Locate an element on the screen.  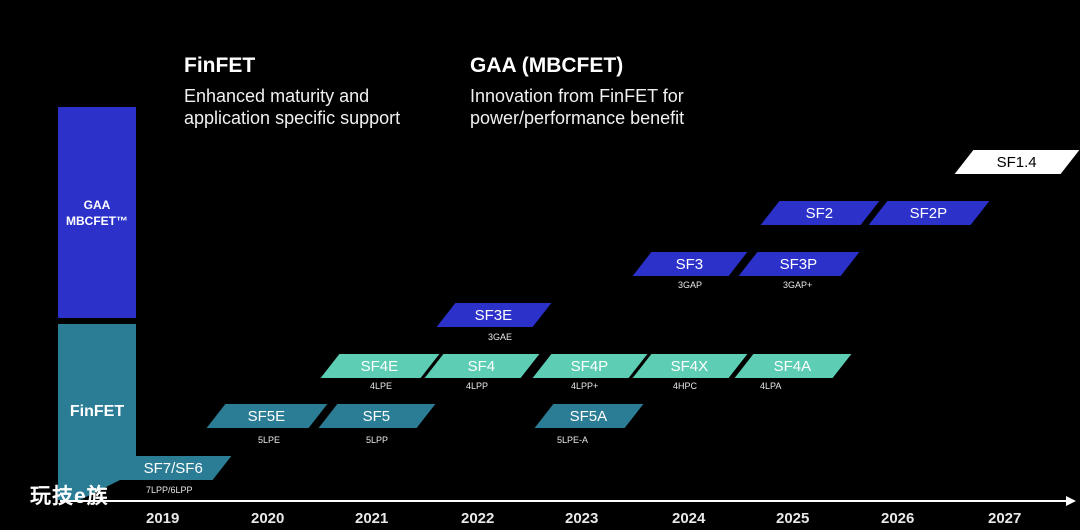
node-sf2: SF2 is located at coordinates (820, 213).